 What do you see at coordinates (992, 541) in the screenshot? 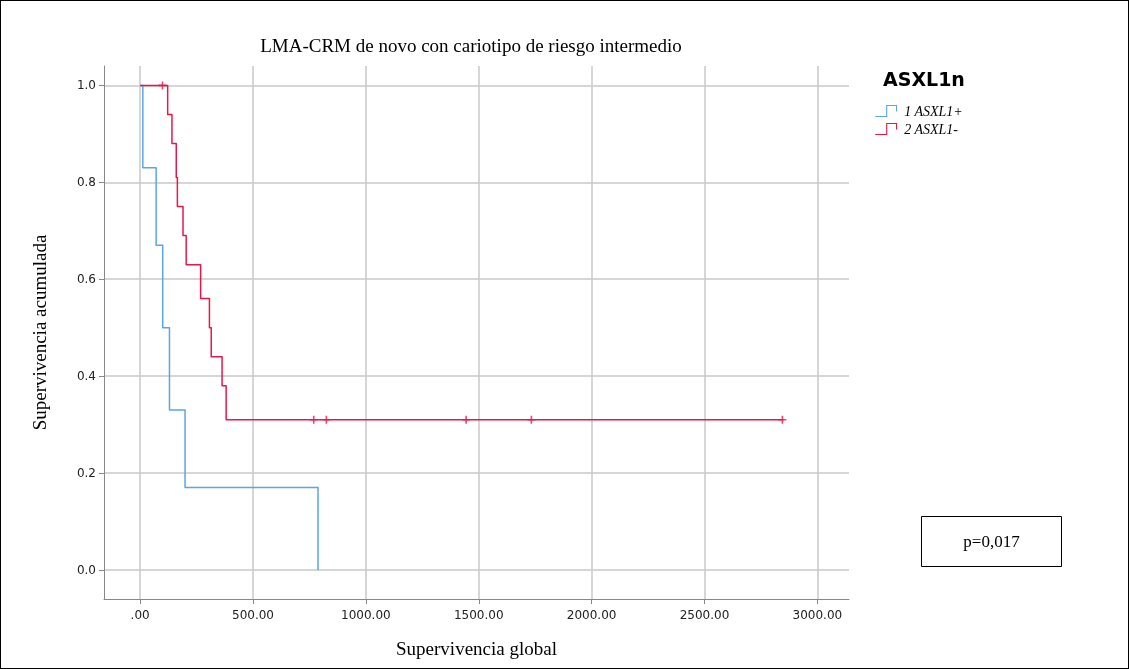
I see `text: p=0,017` at bounding box center [992, 541].